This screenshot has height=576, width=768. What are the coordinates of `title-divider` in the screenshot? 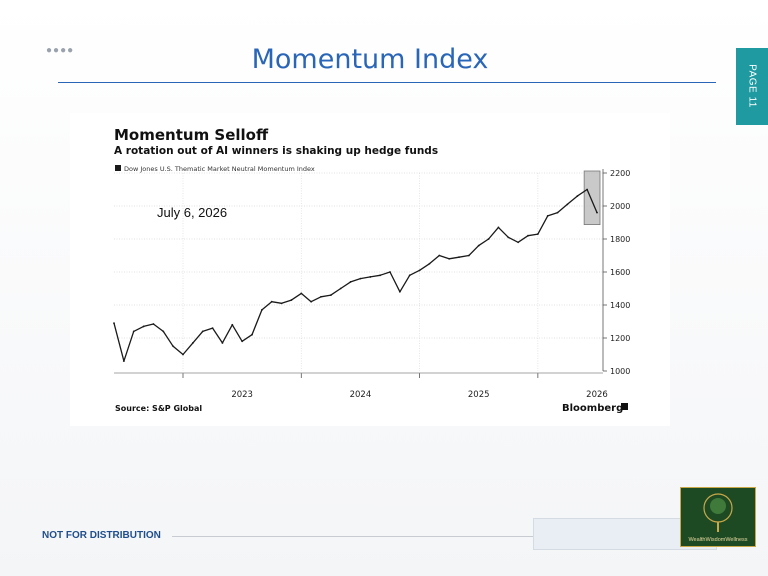 It's located at (387, 82).